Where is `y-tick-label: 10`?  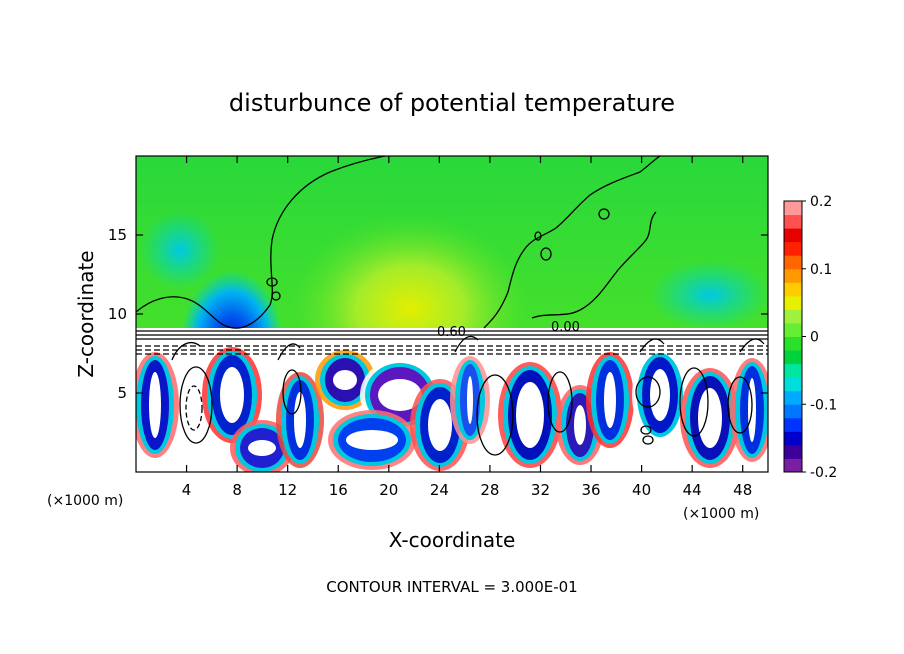 y-tick-label: 10 is located at coordinates (117, 314).